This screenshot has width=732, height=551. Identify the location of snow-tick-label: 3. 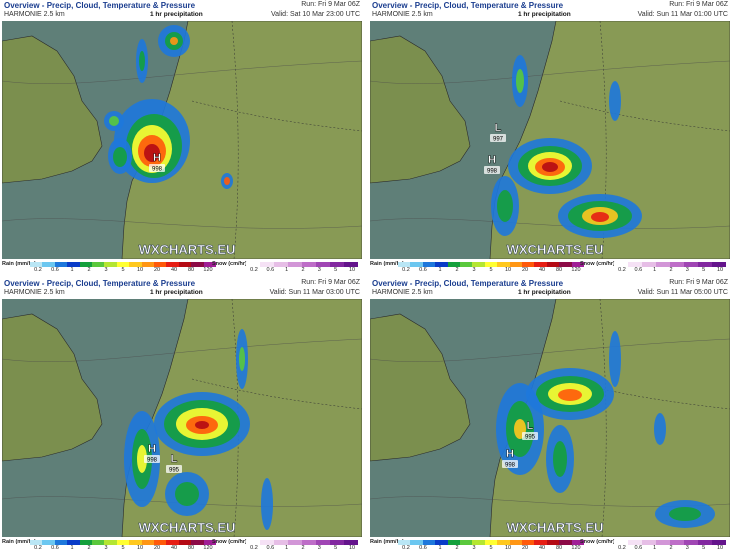
(687, 270).